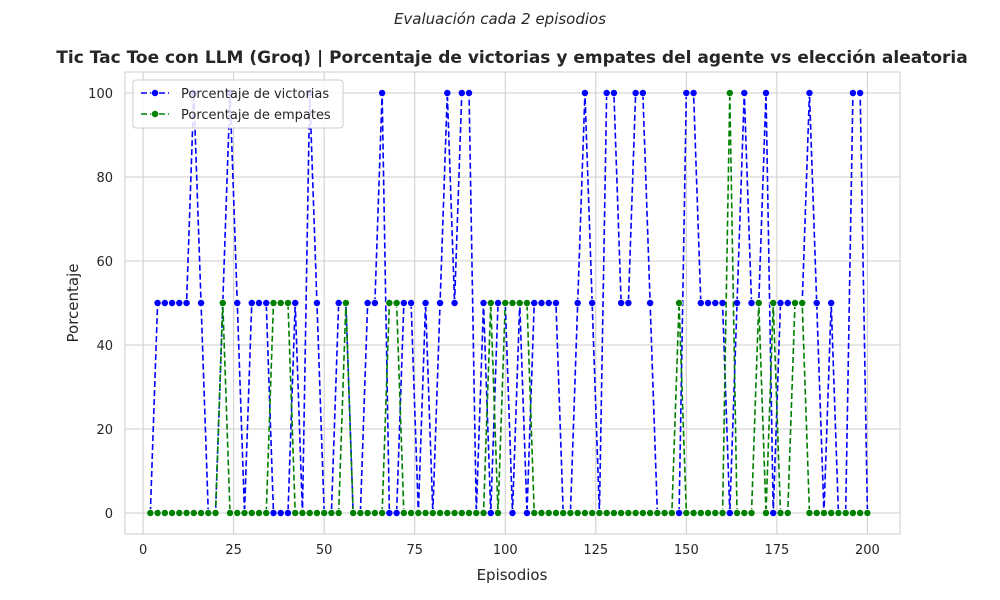 The width and height of the screenshot is (1000, 600). I want to click on y-tick-label: 80, so click(104, 178).